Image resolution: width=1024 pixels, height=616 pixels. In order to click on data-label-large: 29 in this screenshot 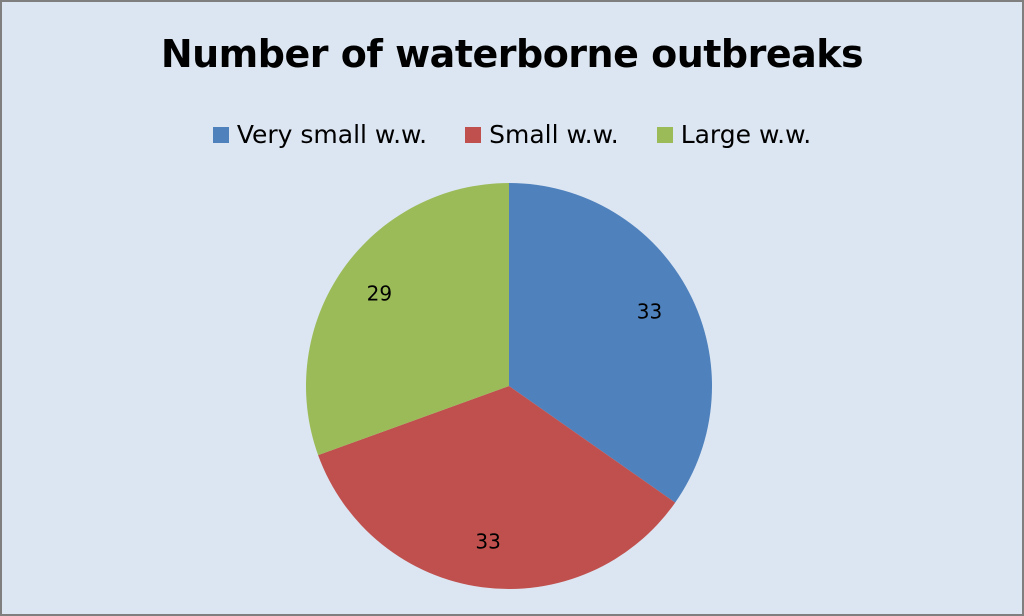, I will do `click(379, 294)`.